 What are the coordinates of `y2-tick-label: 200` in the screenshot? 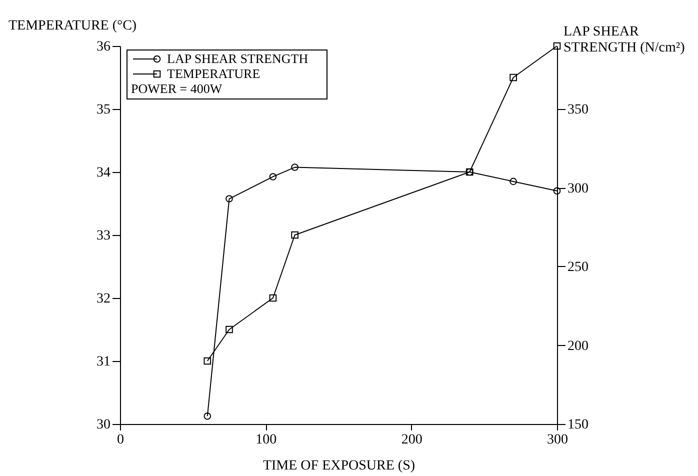 It's located at (578, 346).